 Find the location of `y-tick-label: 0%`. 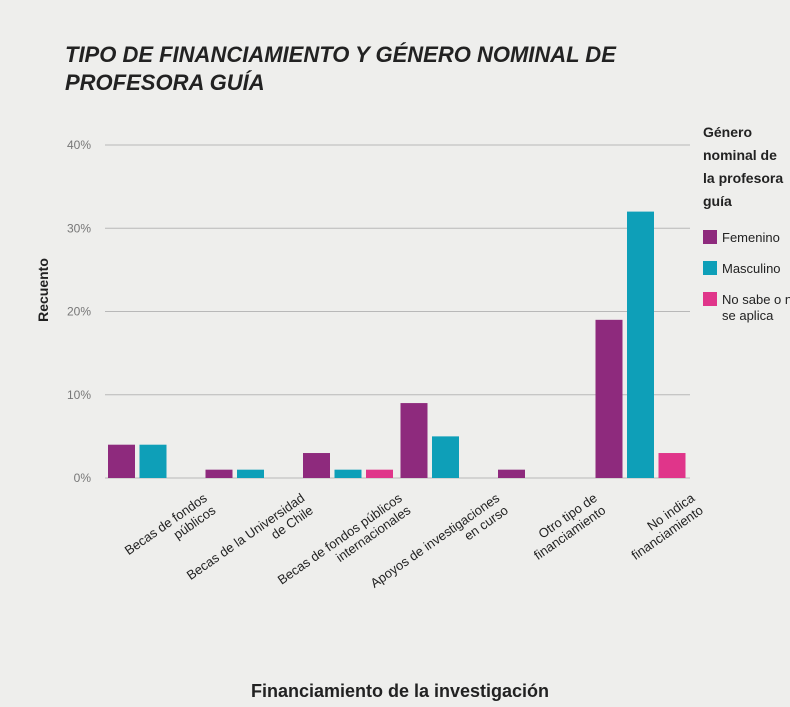

y-tick-label: 0% is located at coordinates (83, 478).